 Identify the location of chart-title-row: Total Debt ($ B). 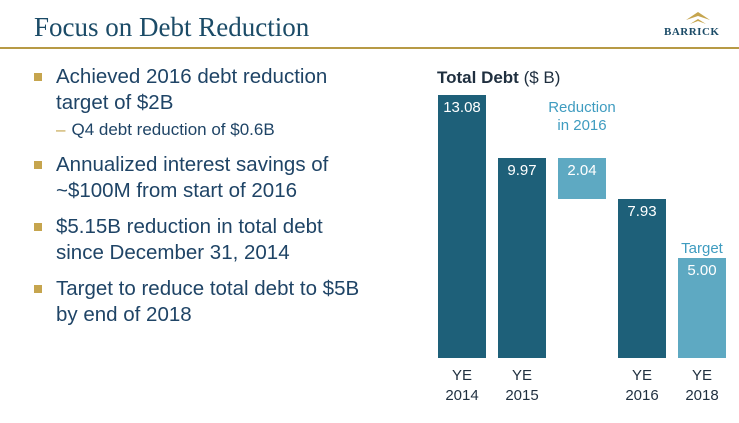
(498, 78).